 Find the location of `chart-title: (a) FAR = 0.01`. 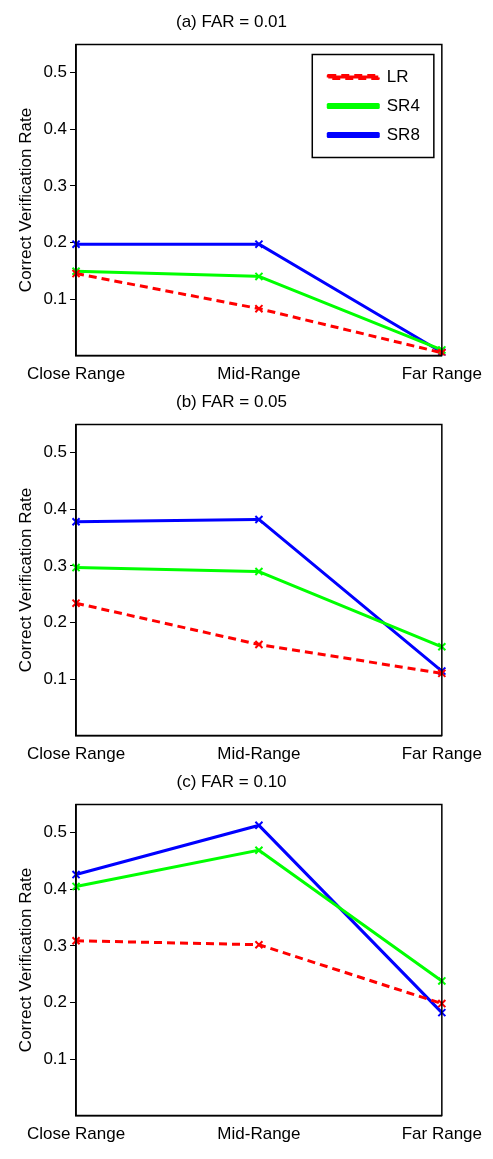

chart-title: (a) FAR = 0.01 is located at coordinates (231, 21).